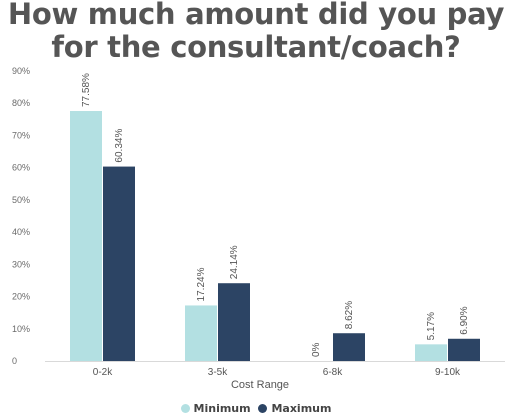 Image resolution: width=512 pixels, height=419 pixels. I want to click on legend-swatch-minimum, so click(185, 408).